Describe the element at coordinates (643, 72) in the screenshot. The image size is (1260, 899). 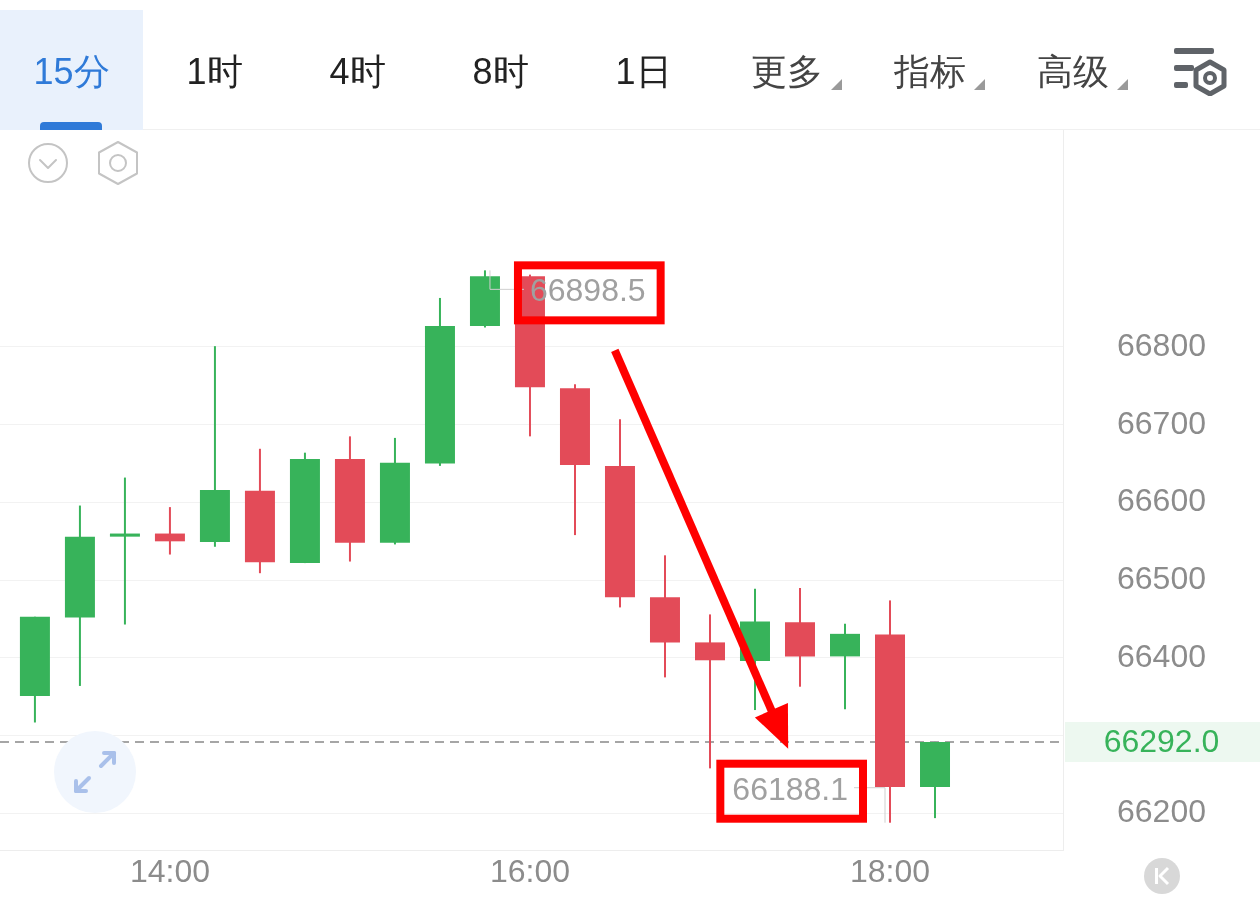
I see `text: 1日` at that location.